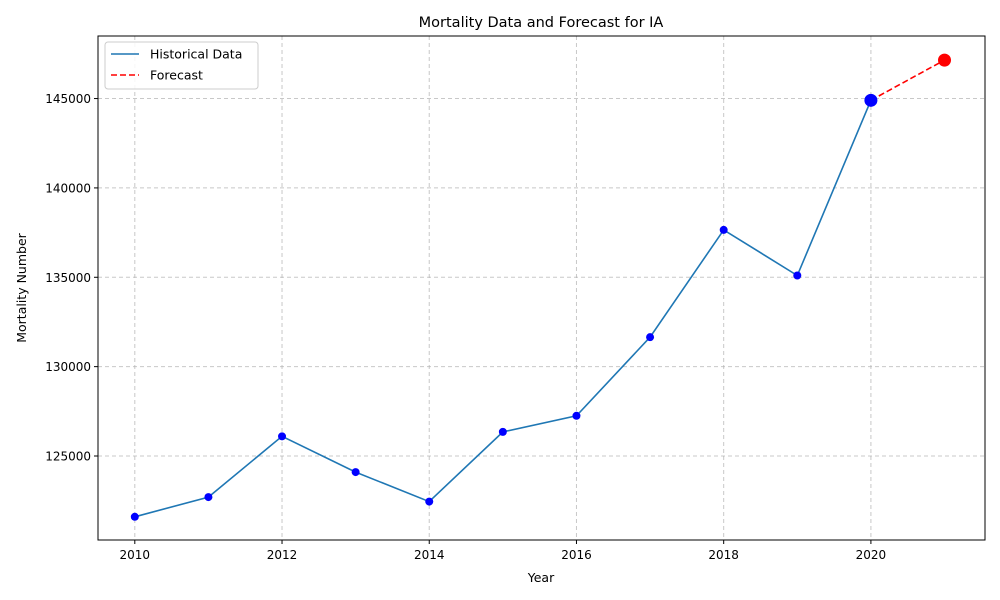  What do you see at coordinates (871, 100) in the screenshot?
I see `last-historical-point` at bounding box center [871, 100].